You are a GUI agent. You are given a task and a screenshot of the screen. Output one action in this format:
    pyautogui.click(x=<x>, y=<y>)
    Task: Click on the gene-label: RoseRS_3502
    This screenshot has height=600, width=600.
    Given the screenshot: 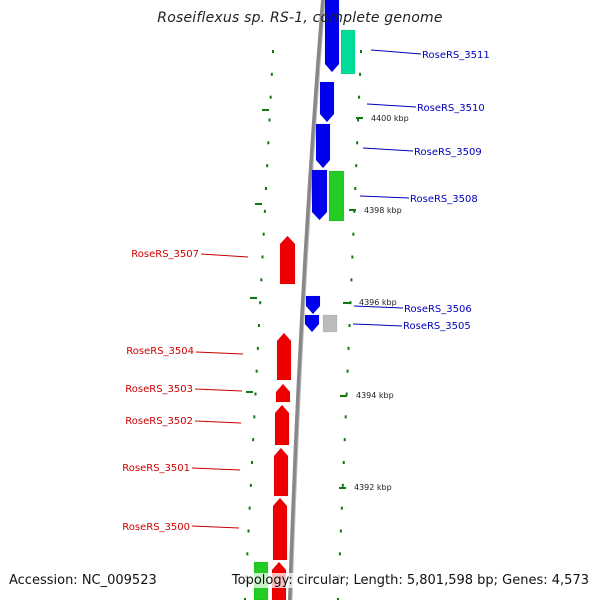 What is the action you would take?
    pyautogui.click(x=159, y=421)
    